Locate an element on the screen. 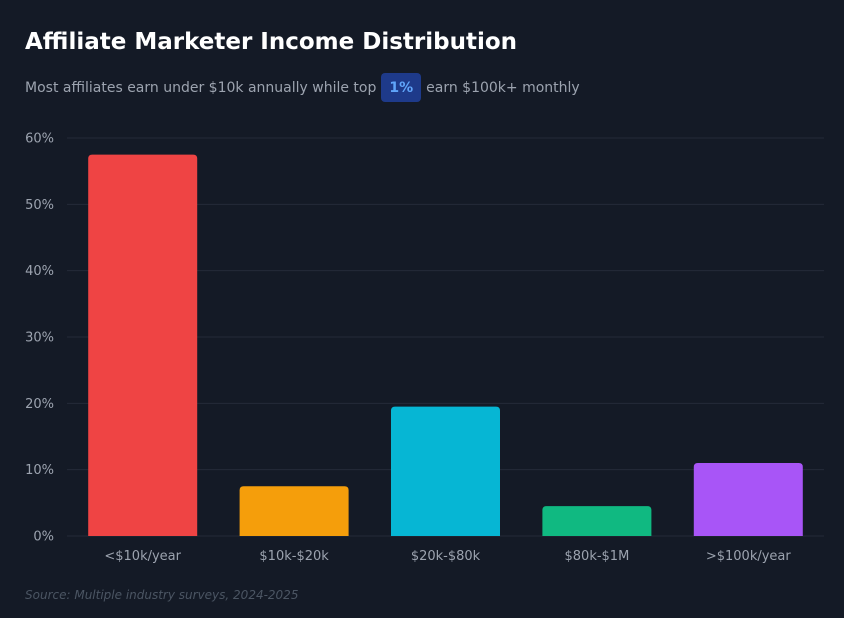  y-tick-label: 30% is located at coordinates (39, 338).